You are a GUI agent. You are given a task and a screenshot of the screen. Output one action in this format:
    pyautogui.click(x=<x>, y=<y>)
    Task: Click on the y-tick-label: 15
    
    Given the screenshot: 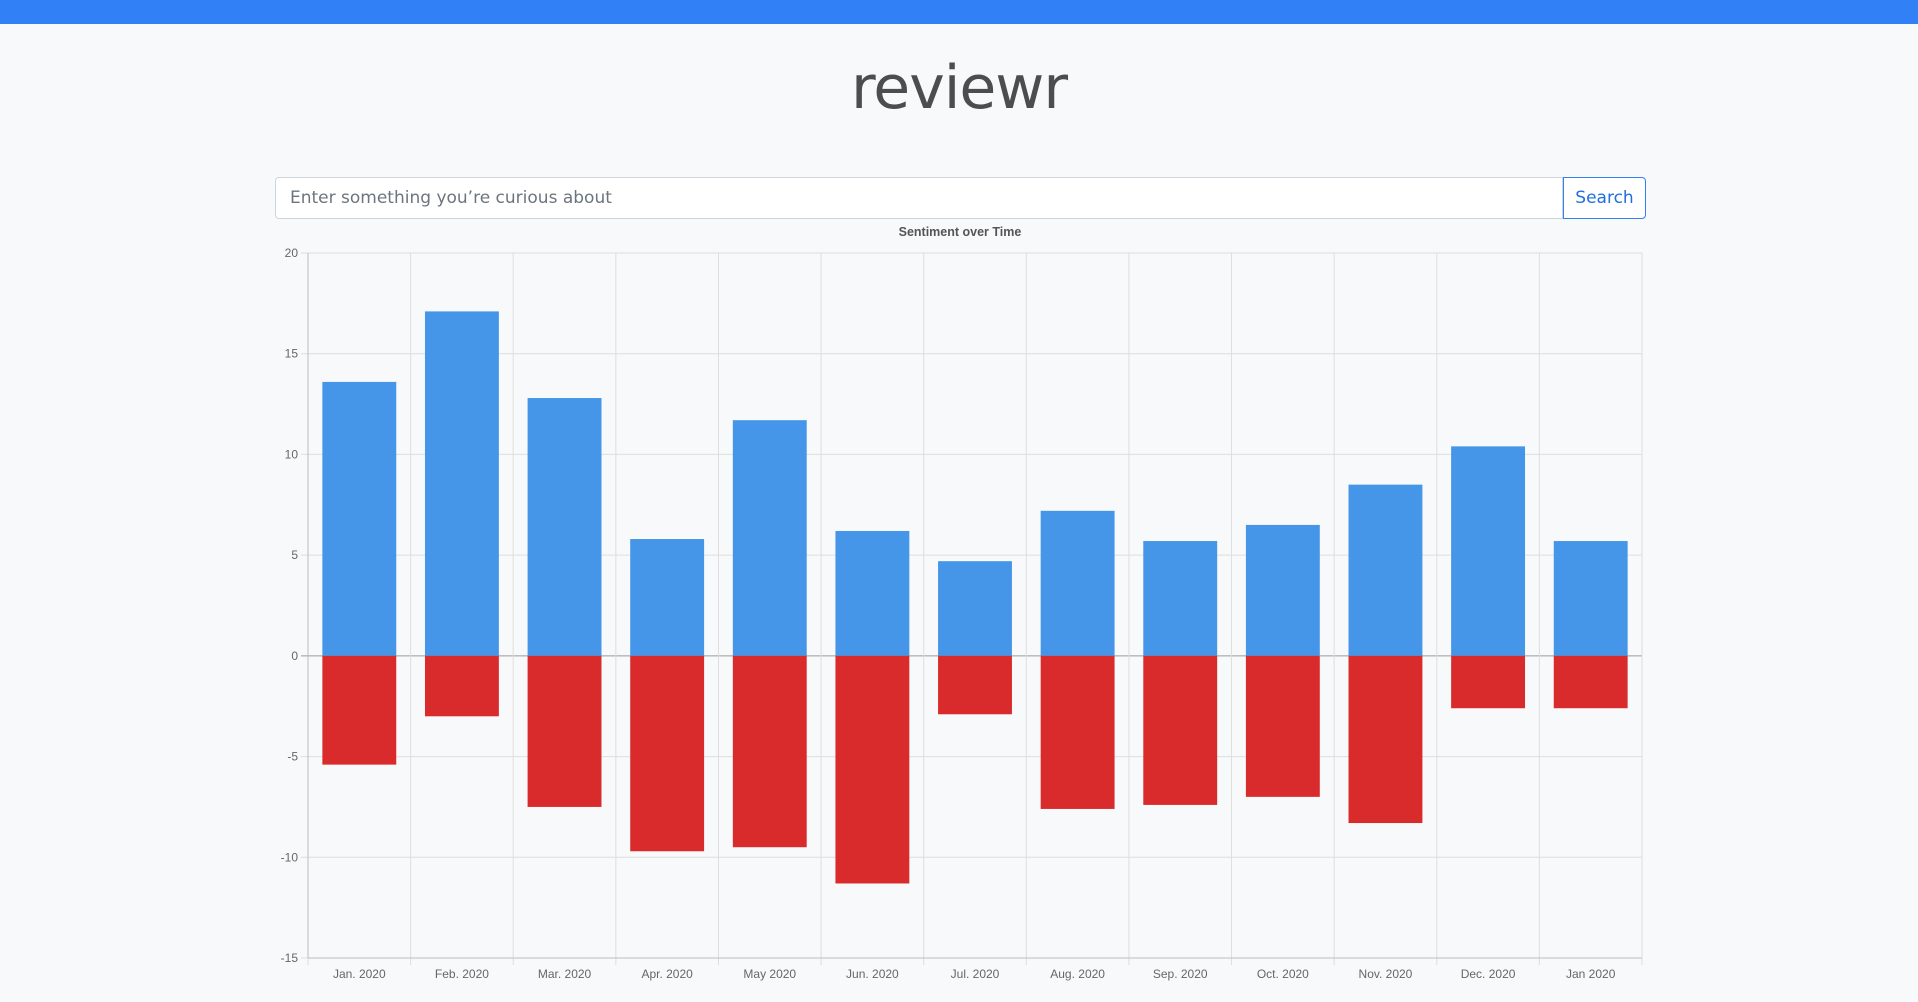 What is the action you would take?
    pyautogui.click(x=292, y=354)
    